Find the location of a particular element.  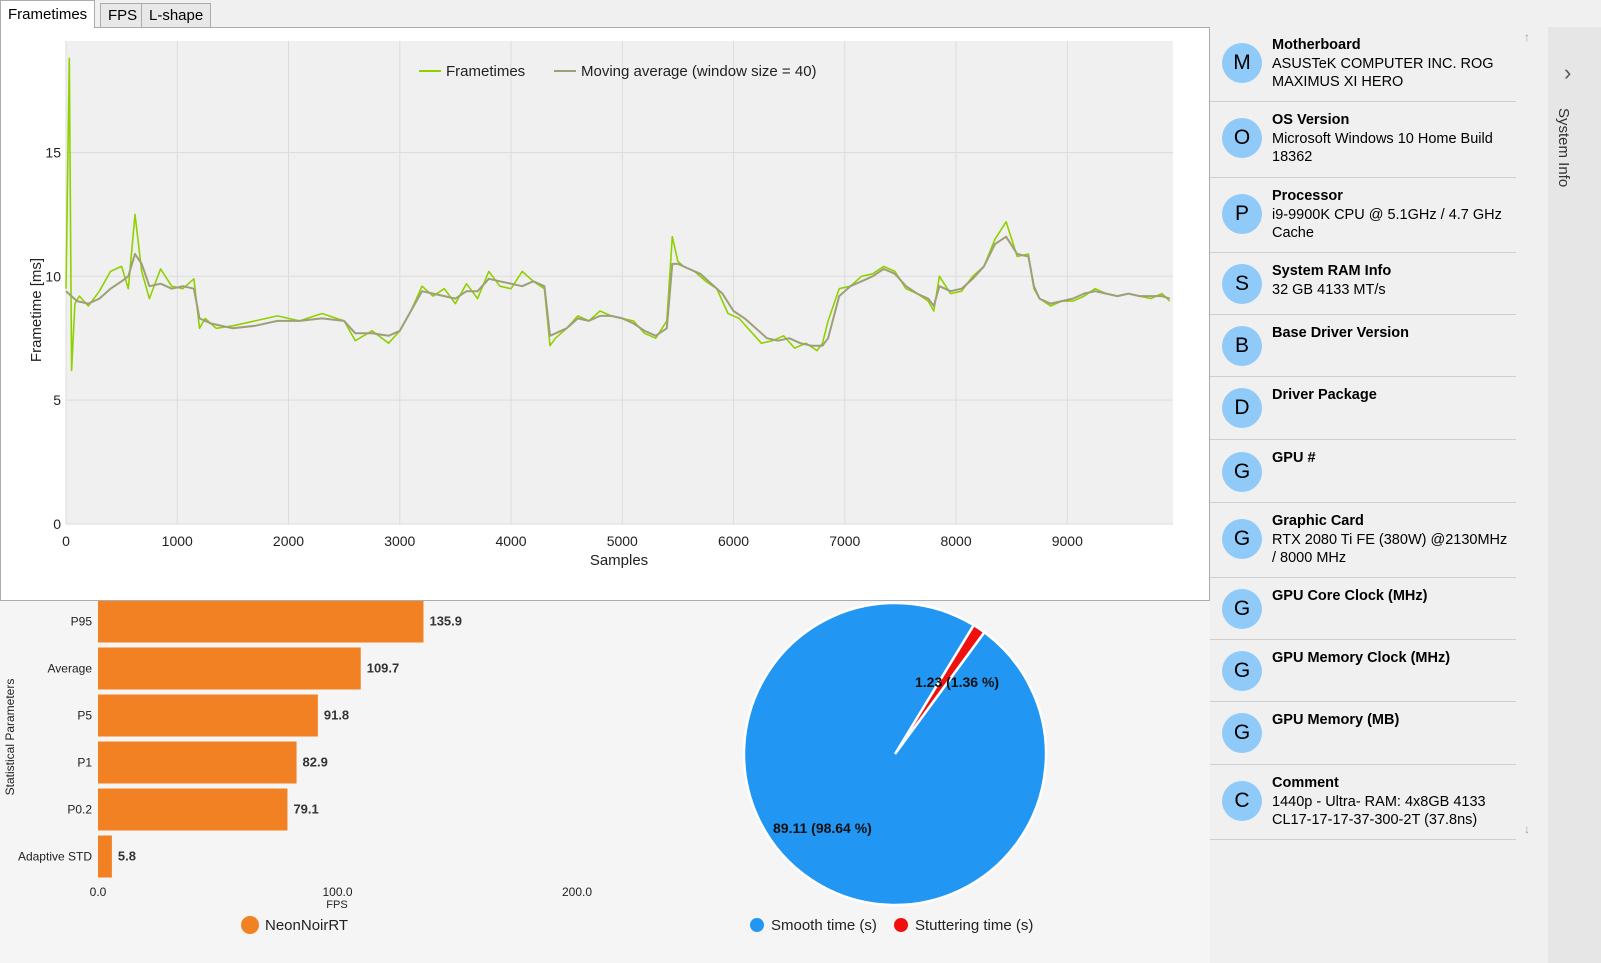

bar-category-label: P1 is located at coordinates (84, 763).